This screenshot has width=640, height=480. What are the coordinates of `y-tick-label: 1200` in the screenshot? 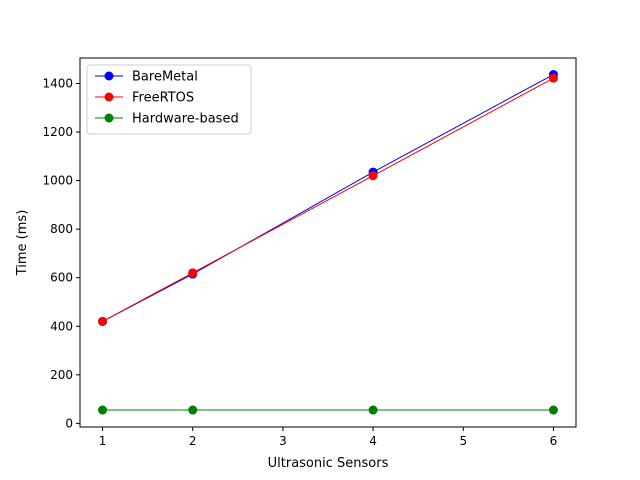 It's located at (57, 132).